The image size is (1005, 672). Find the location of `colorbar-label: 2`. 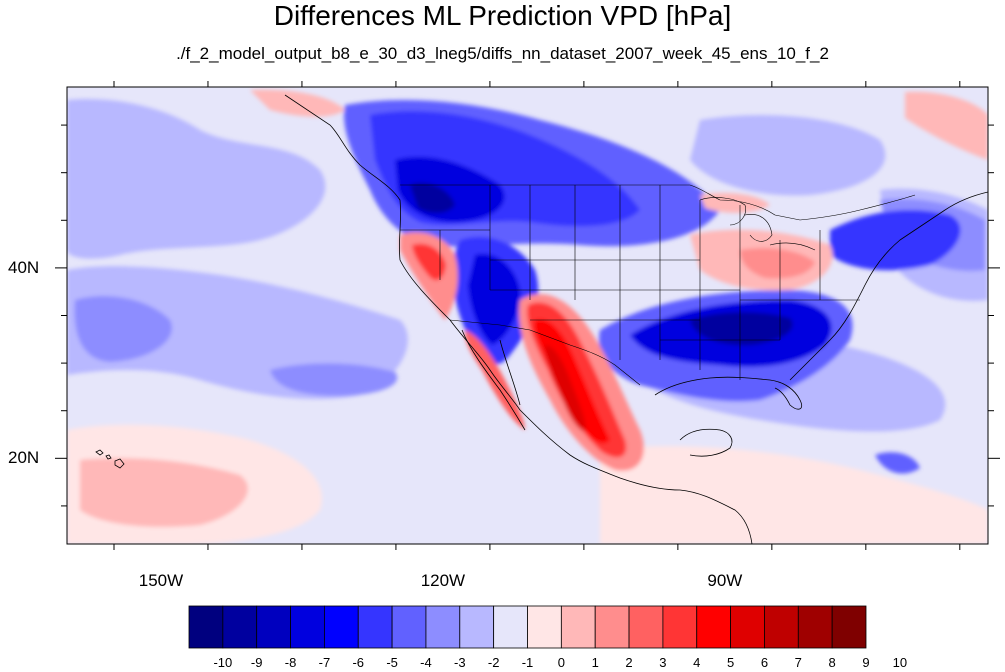

colorbar-label: 2 is located at coordinates (629, 662).